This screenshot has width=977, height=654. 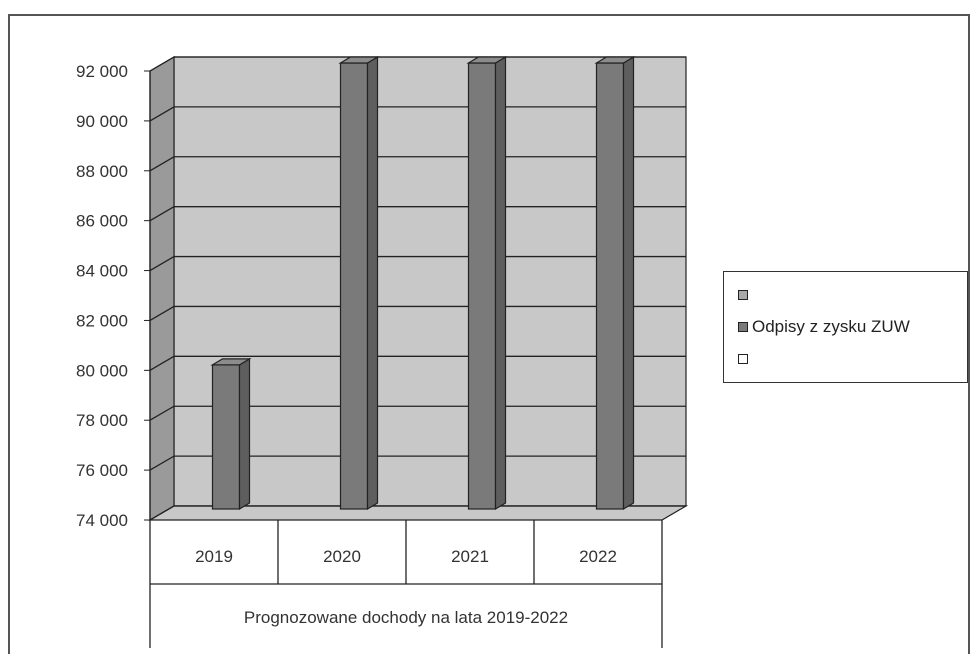 I want to click on y-tick-label: 86 000, so click(x=102, y=221).